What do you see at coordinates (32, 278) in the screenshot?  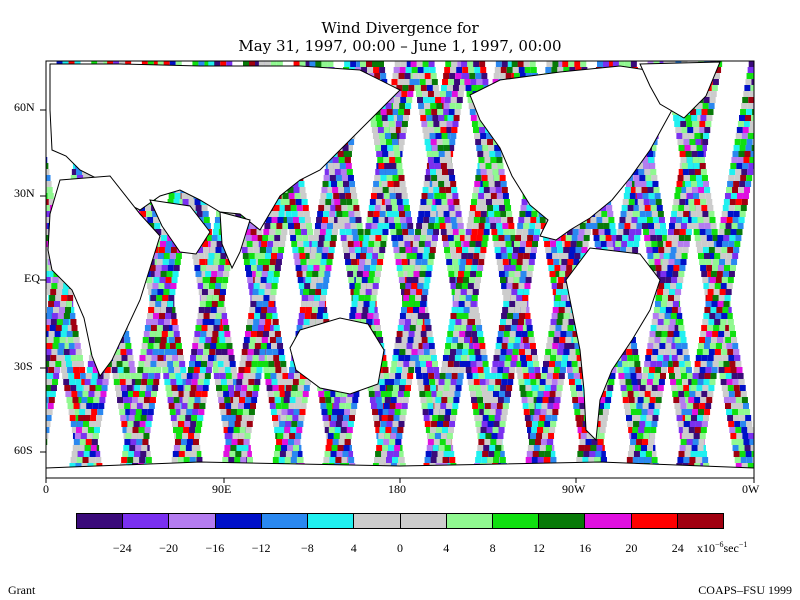 I see `lat-label-eq: EQ` at bounding box center [32, 278].